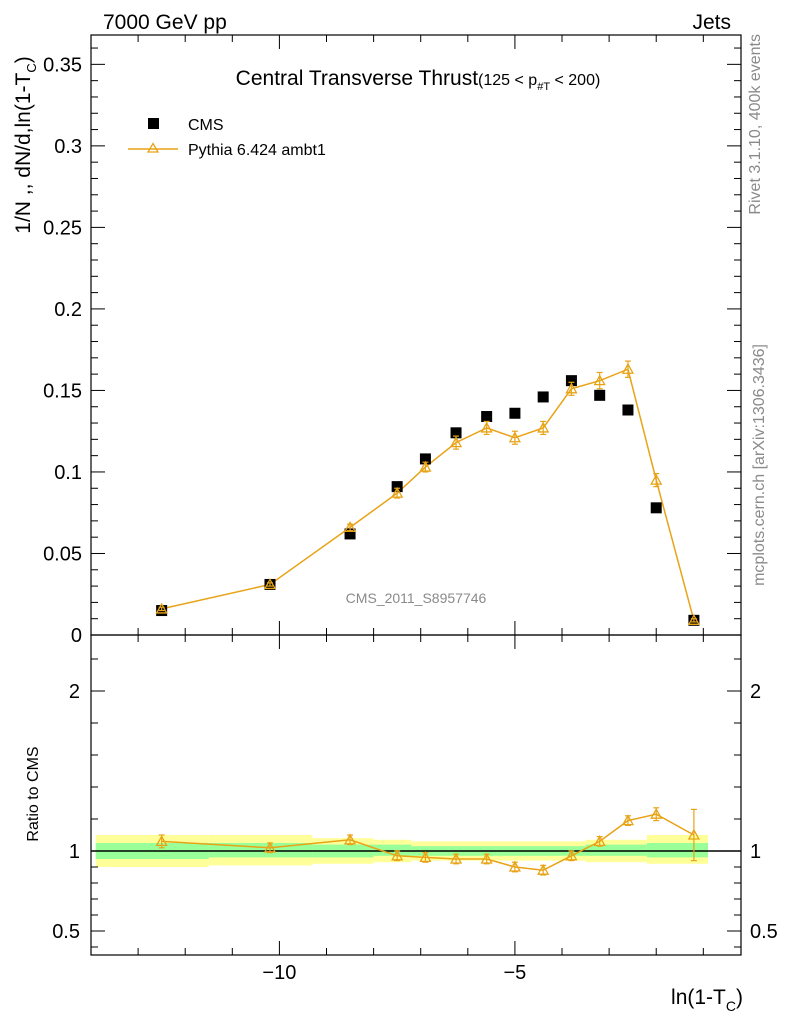  Describe the element at coordinates (23, 59) in the screenshot. I see `main-ylabel-end: )` at that location.